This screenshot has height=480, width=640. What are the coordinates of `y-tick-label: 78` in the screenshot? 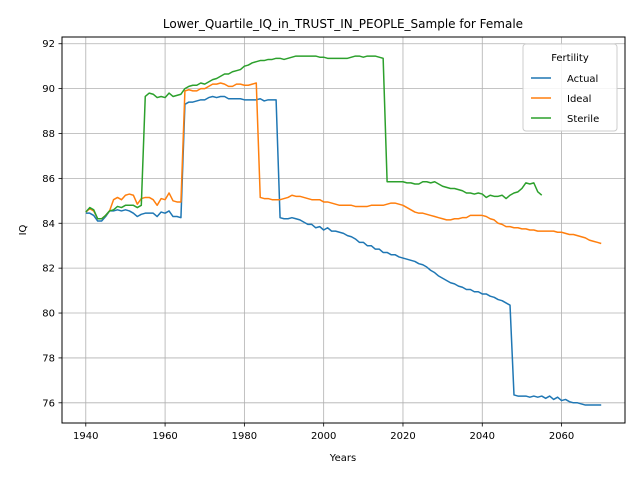 It's located at (48, 358).